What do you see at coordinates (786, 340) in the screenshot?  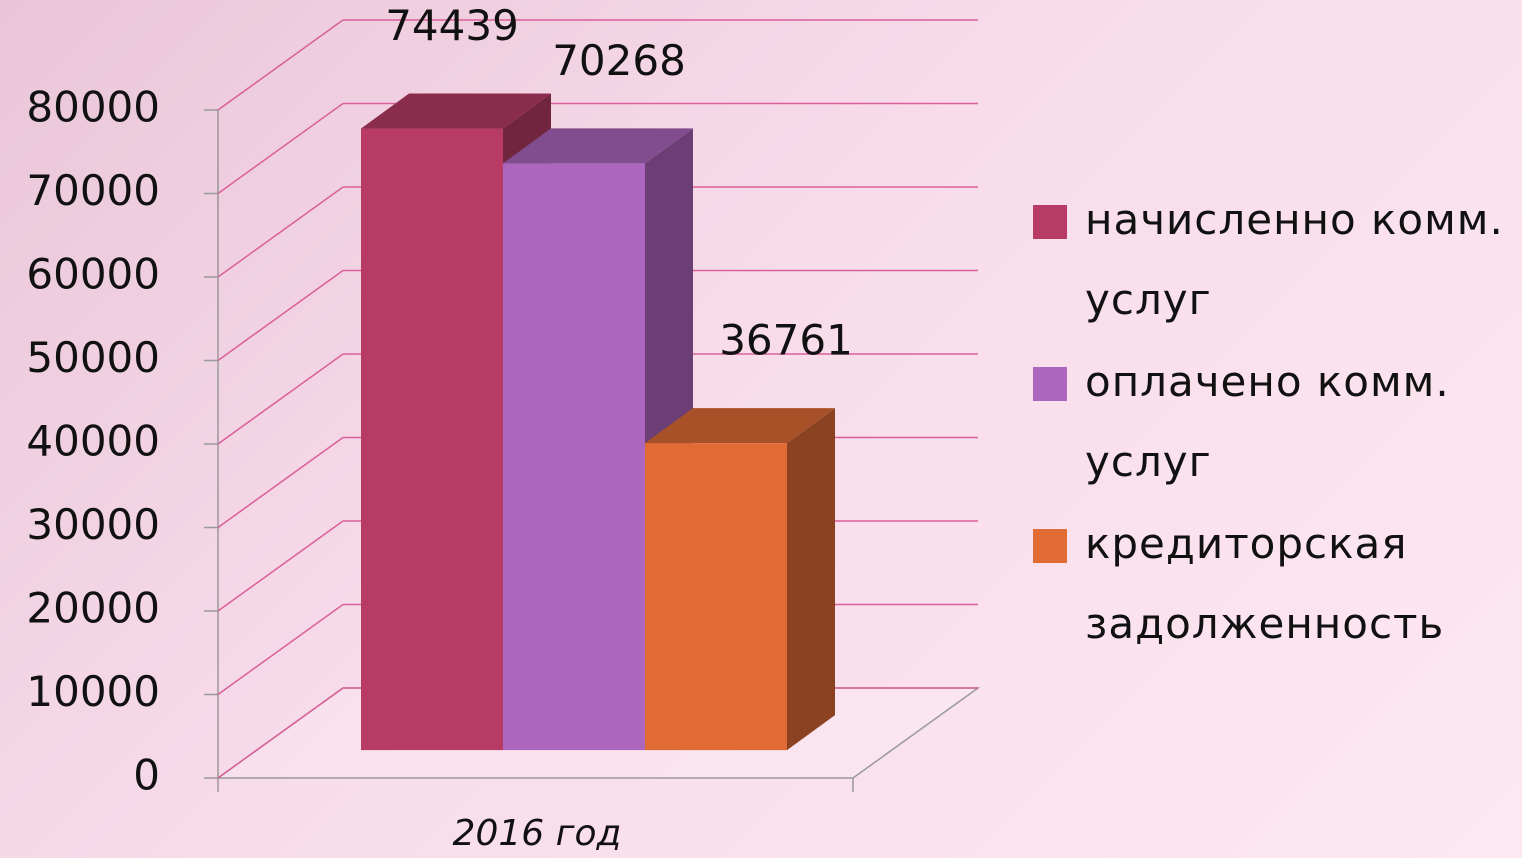 I see `data-label: 36761` at bounding box center [786, 340].